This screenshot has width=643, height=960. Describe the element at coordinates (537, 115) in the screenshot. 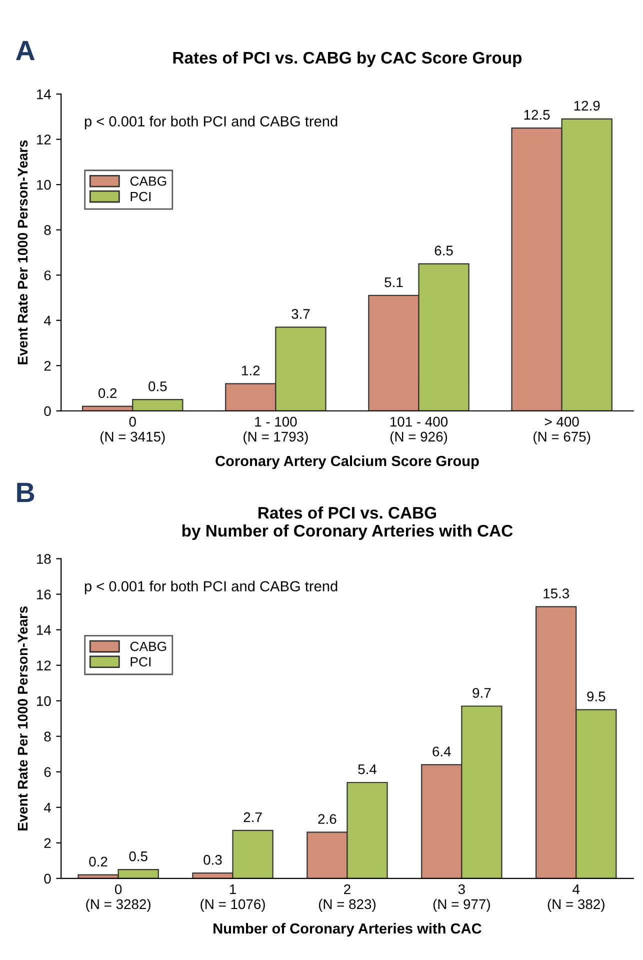

I see `data-label: 12.5` at that location.